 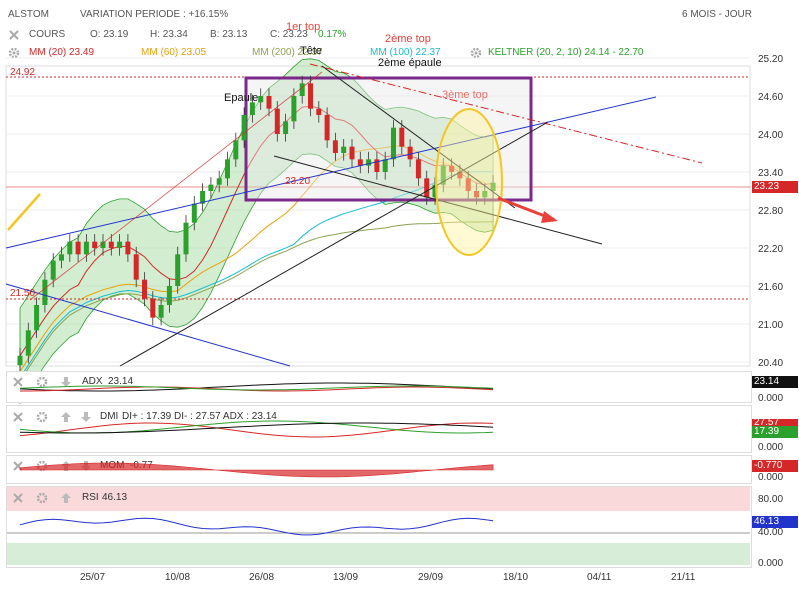 What do you see at coordinates (549, 217) in the screenshot?
I see `red-arrow-head` at bounding box center [549, 217].